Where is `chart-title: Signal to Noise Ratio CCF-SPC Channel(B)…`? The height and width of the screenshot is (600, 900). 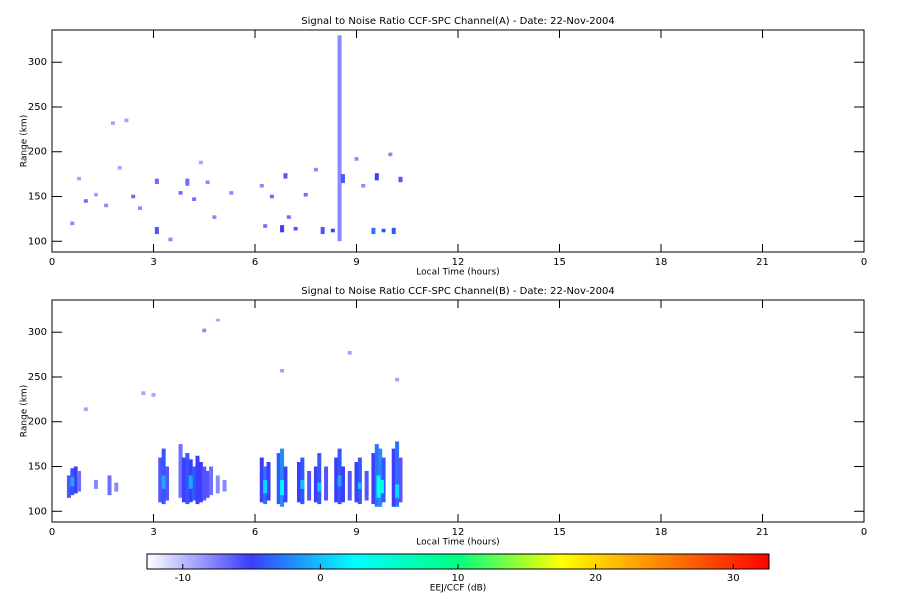 chart-title: Signal to Noise Ratio CCF-SPC Channel(B)… is located at coordinates (458, 291).